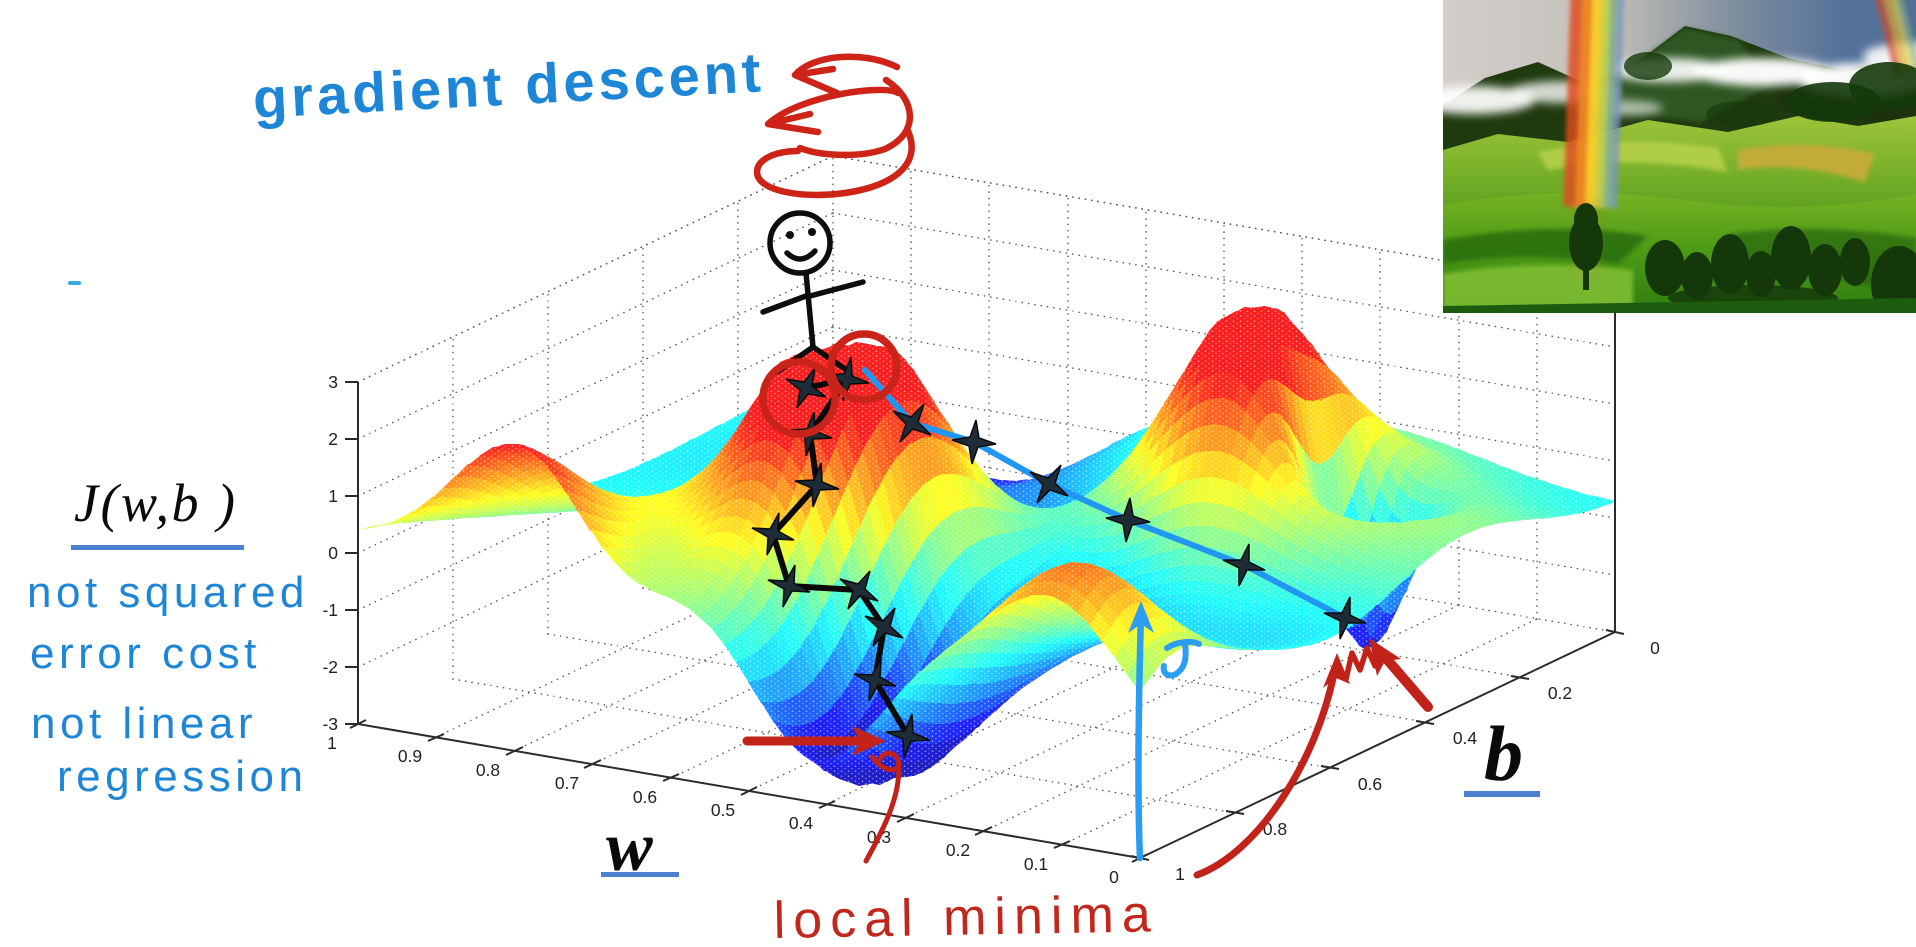  I want to click on svg-text: not linear, so click(144, 723).